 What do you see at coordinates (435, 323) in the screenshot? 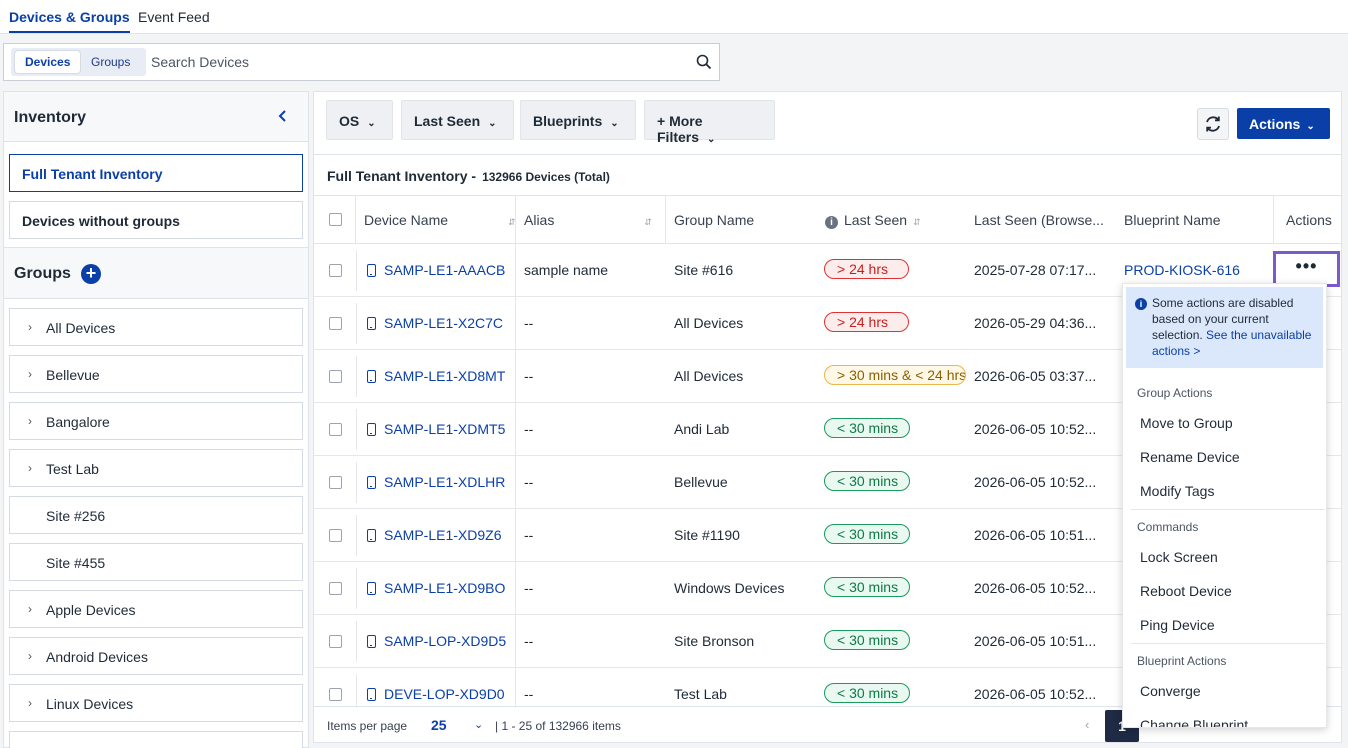
I see `device-name-link: SAMP-LE1-X2C7C` at bounding box center [435, 323].